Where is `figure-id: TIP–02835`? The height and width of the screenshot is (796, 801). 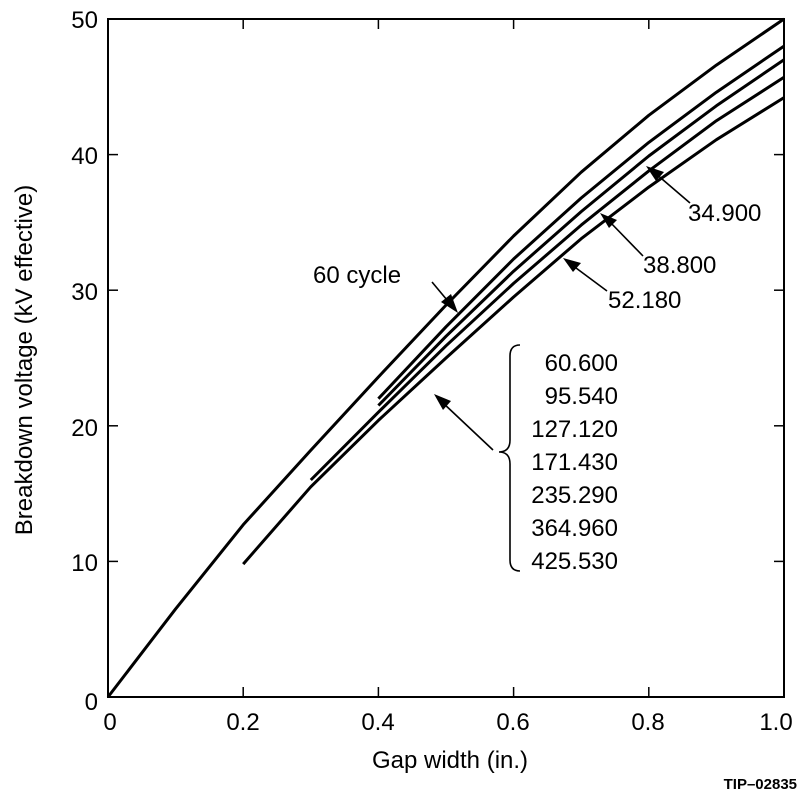 figure-id: TIP–02835 is located at coordinates (760, 784).